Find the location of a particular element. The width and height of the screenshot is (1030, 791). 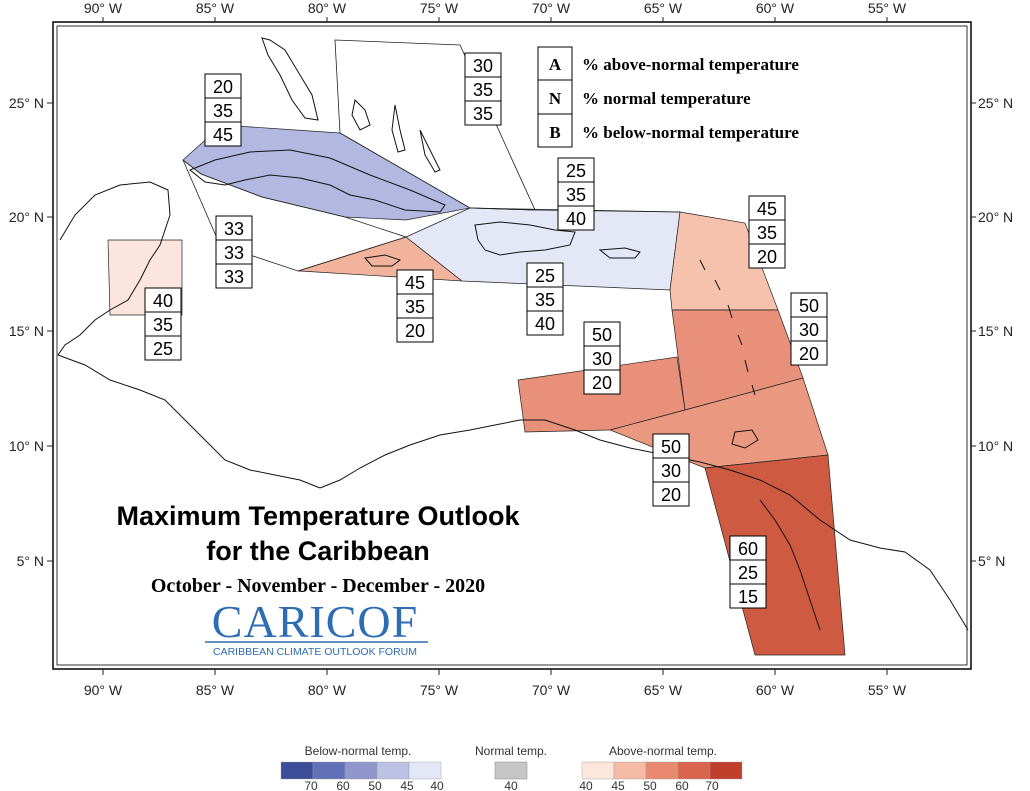

title-line-2: for the Caribbean is located at coordinates (318, 551).